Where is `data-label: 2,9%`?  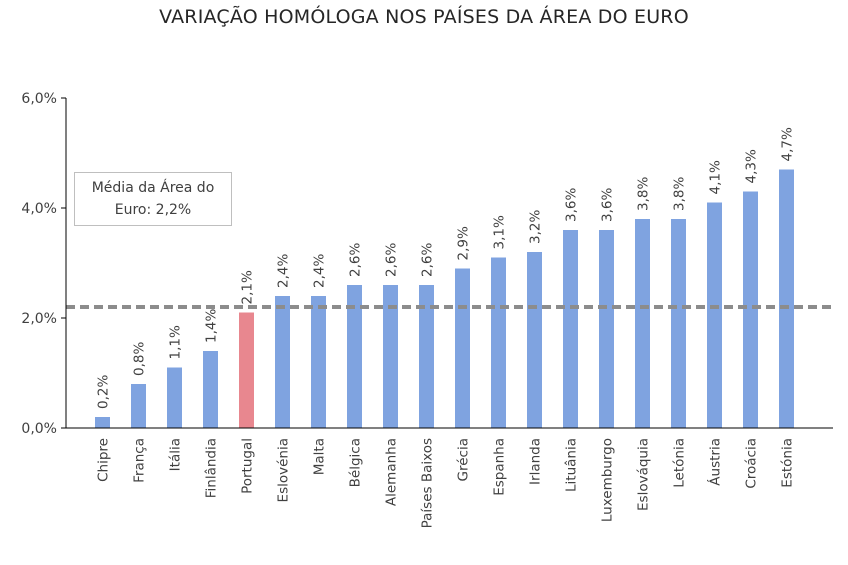 data-label: 2,9% is located at coordinates (464, 243).